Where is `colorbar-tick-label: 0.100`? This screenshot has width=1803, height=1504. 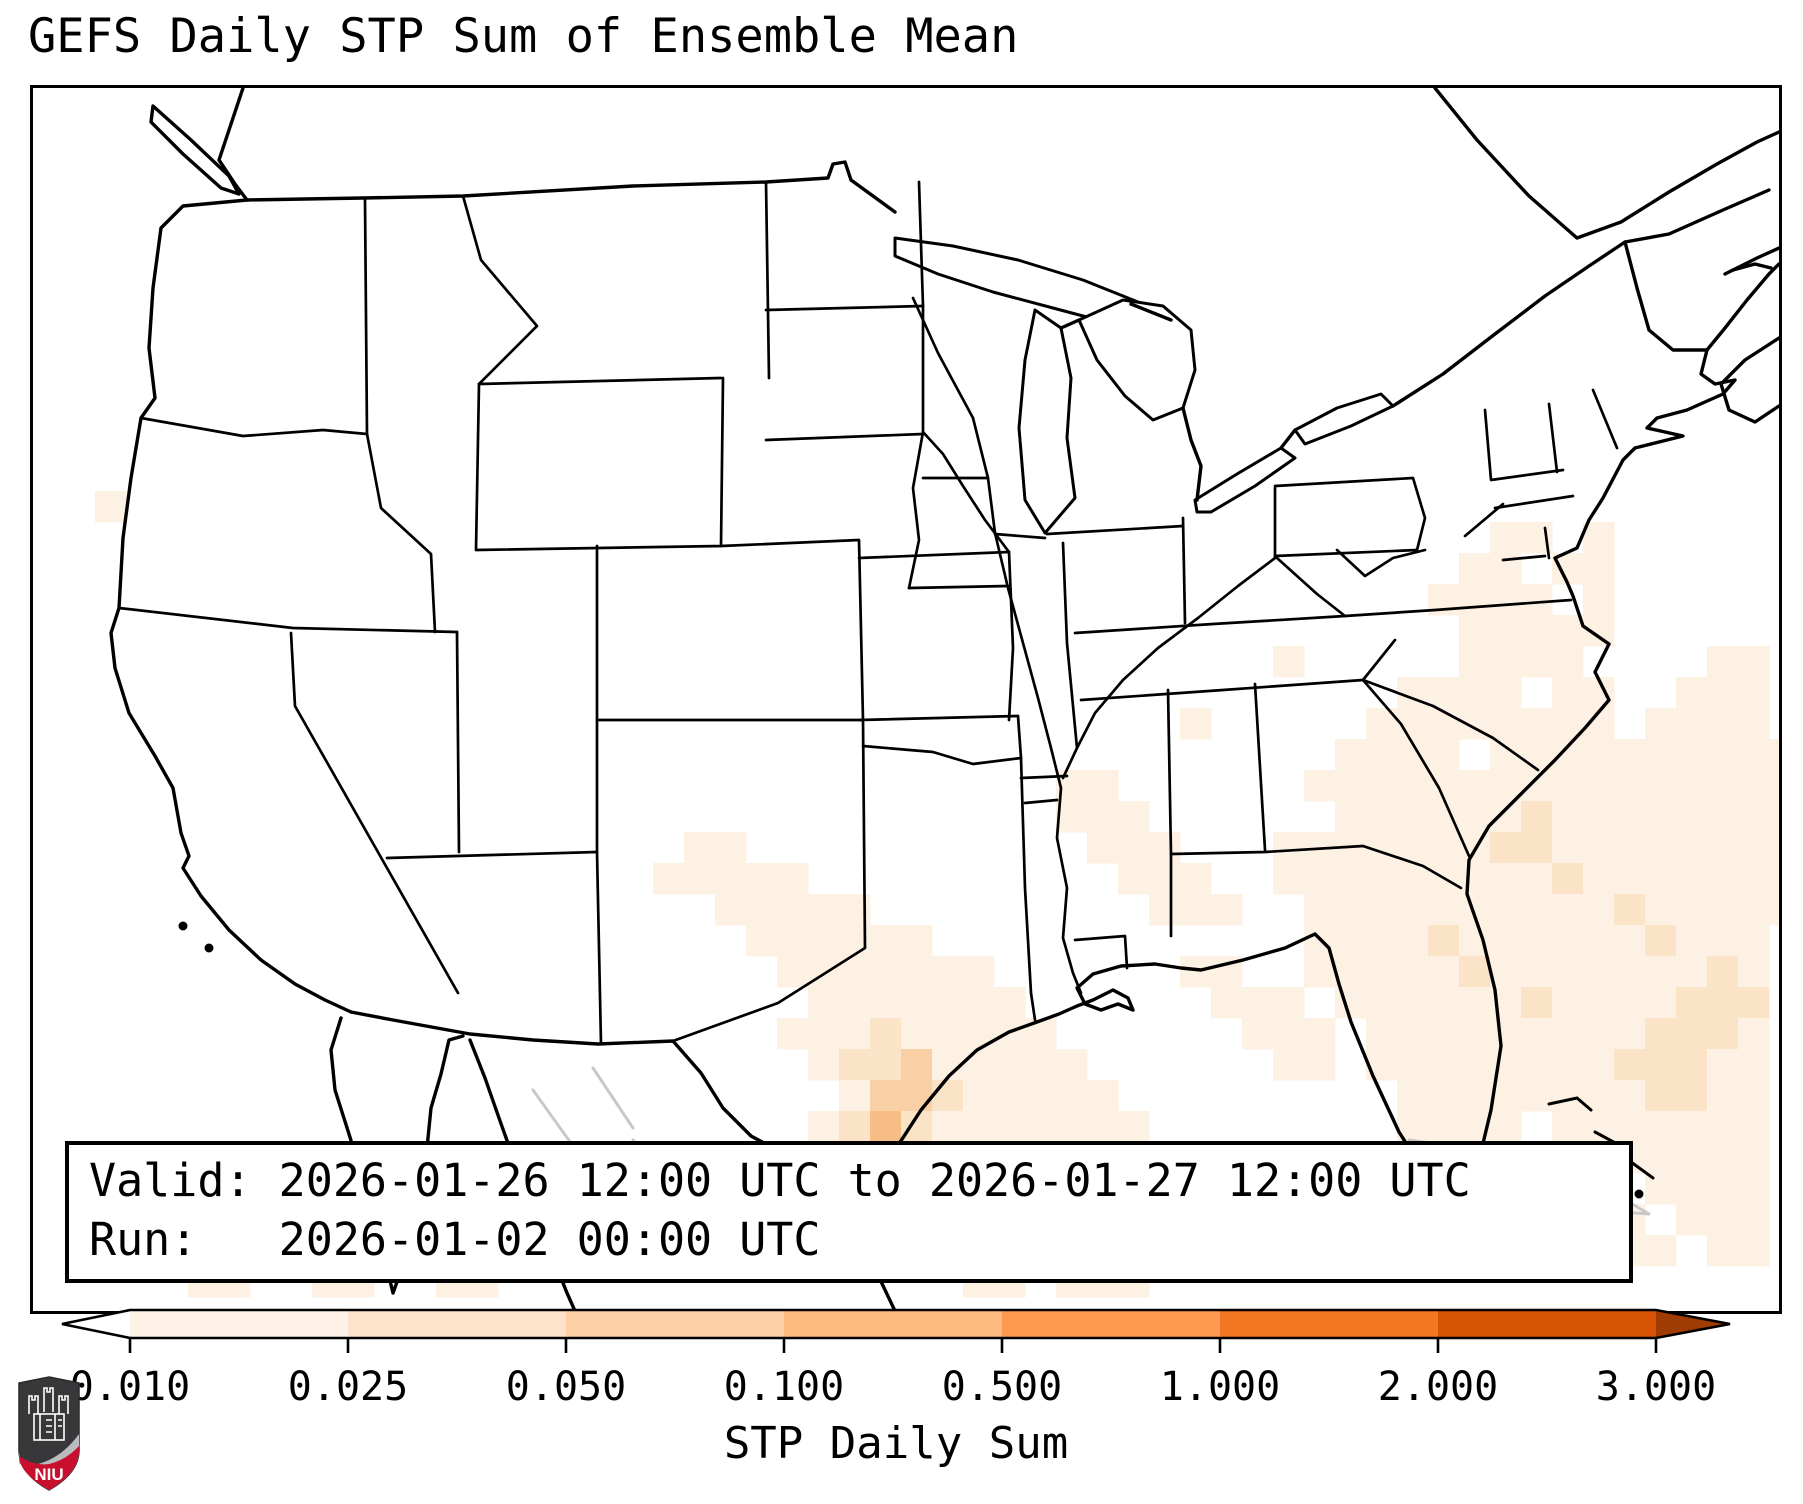
colorbar-tick-label: 0.100 is located at coordinates (784, 1387).